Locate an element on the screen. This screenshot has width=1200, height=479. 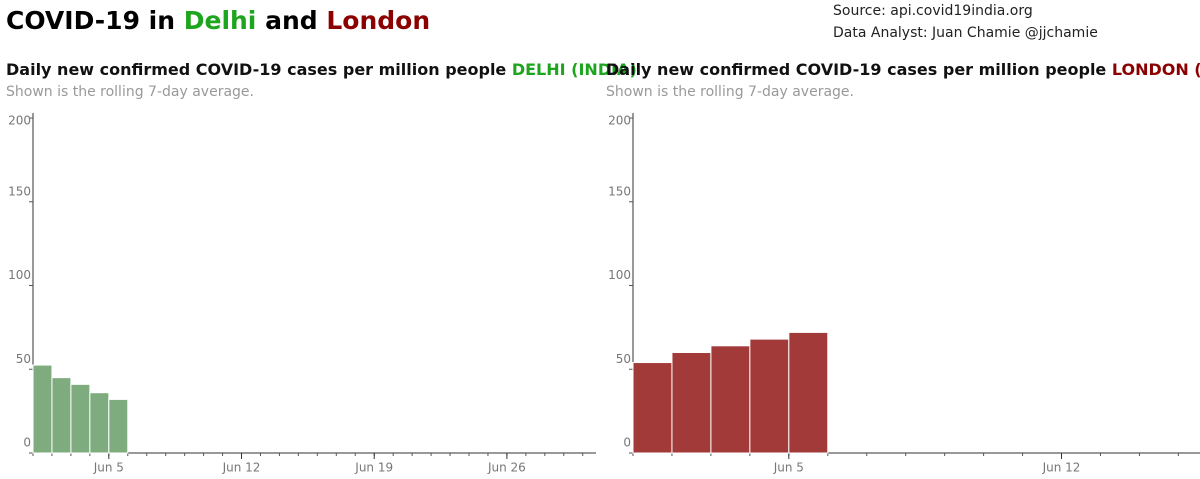
title-part: Delhi is located at coordinates (220, 20).